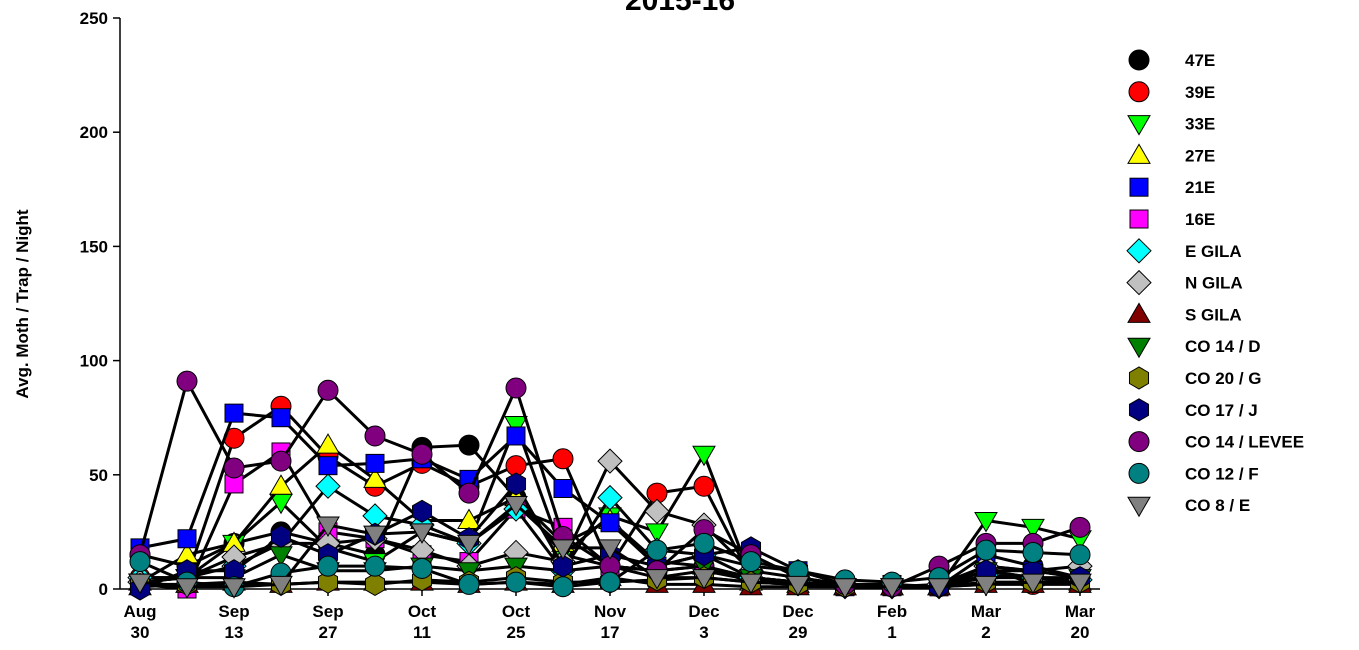 The width and height of the screenshot is (1359, 650). What do you see at coordinates (1223, 378) in the screenshot?
I see `legend-label: CO 20 / G` at bounding box center [1223, 378].